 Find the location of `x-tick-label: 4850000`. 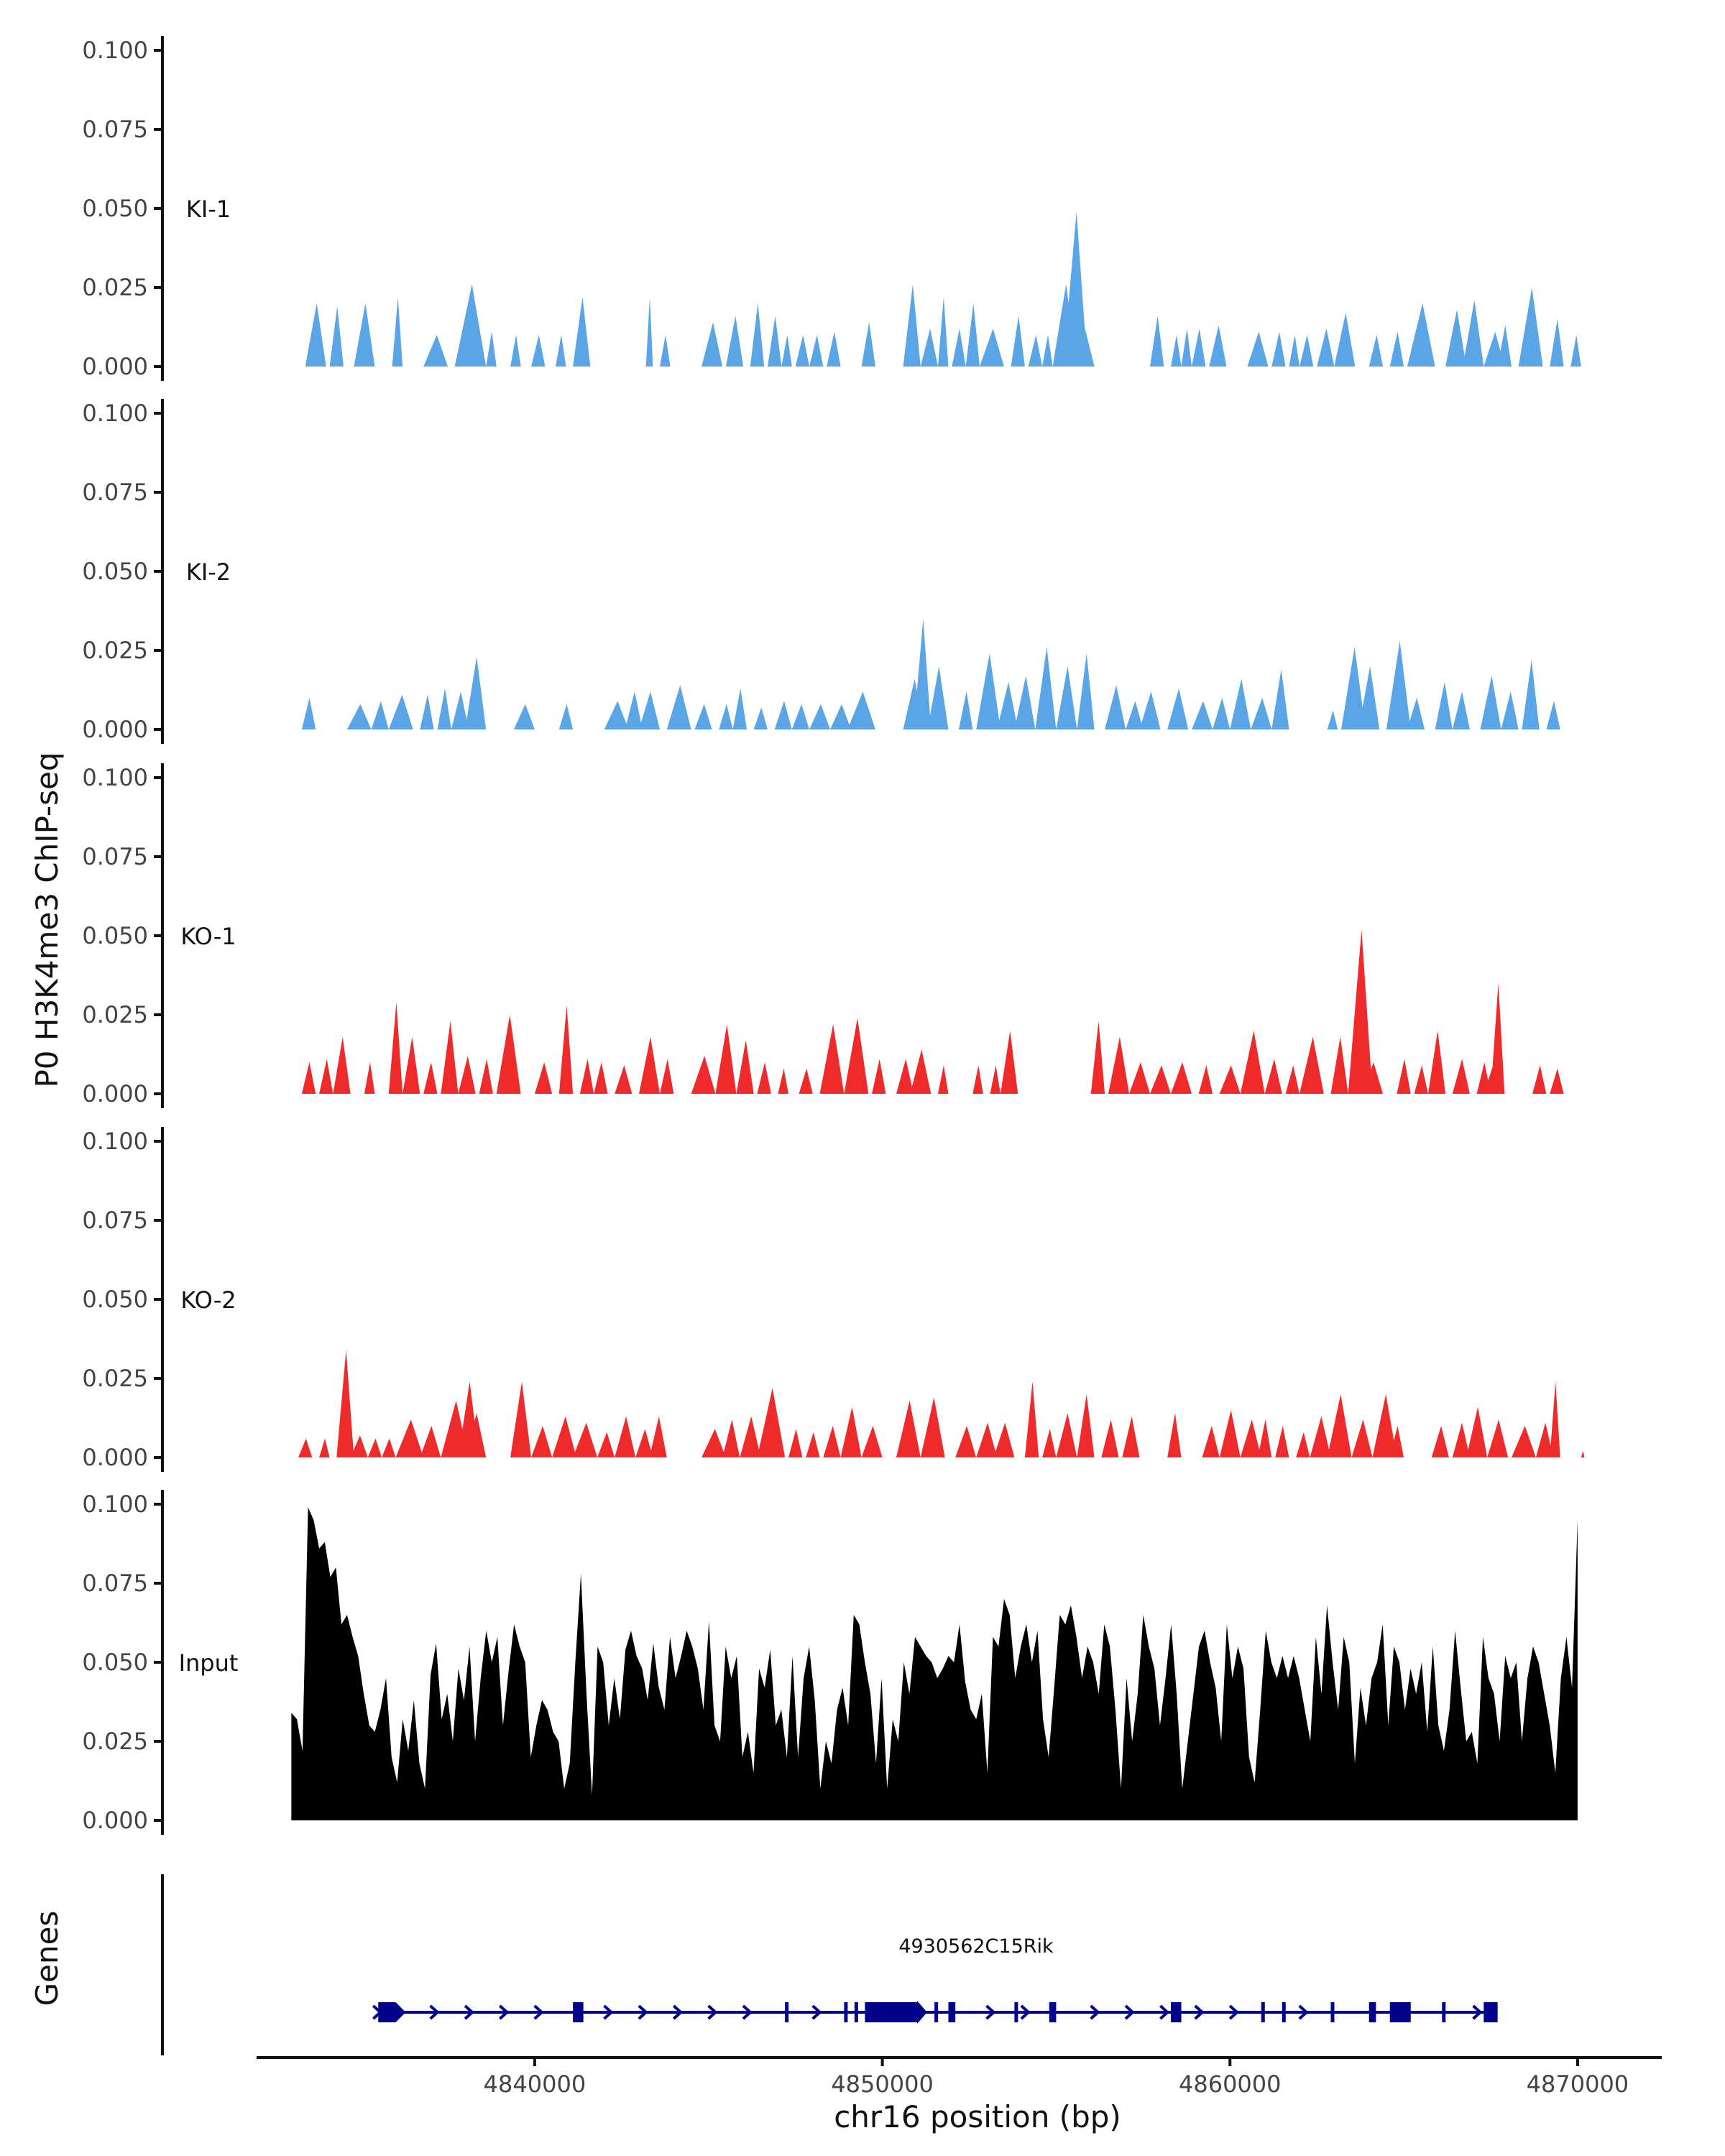

x-tick-label: 4850000 is located at coordinates (882, 2084).